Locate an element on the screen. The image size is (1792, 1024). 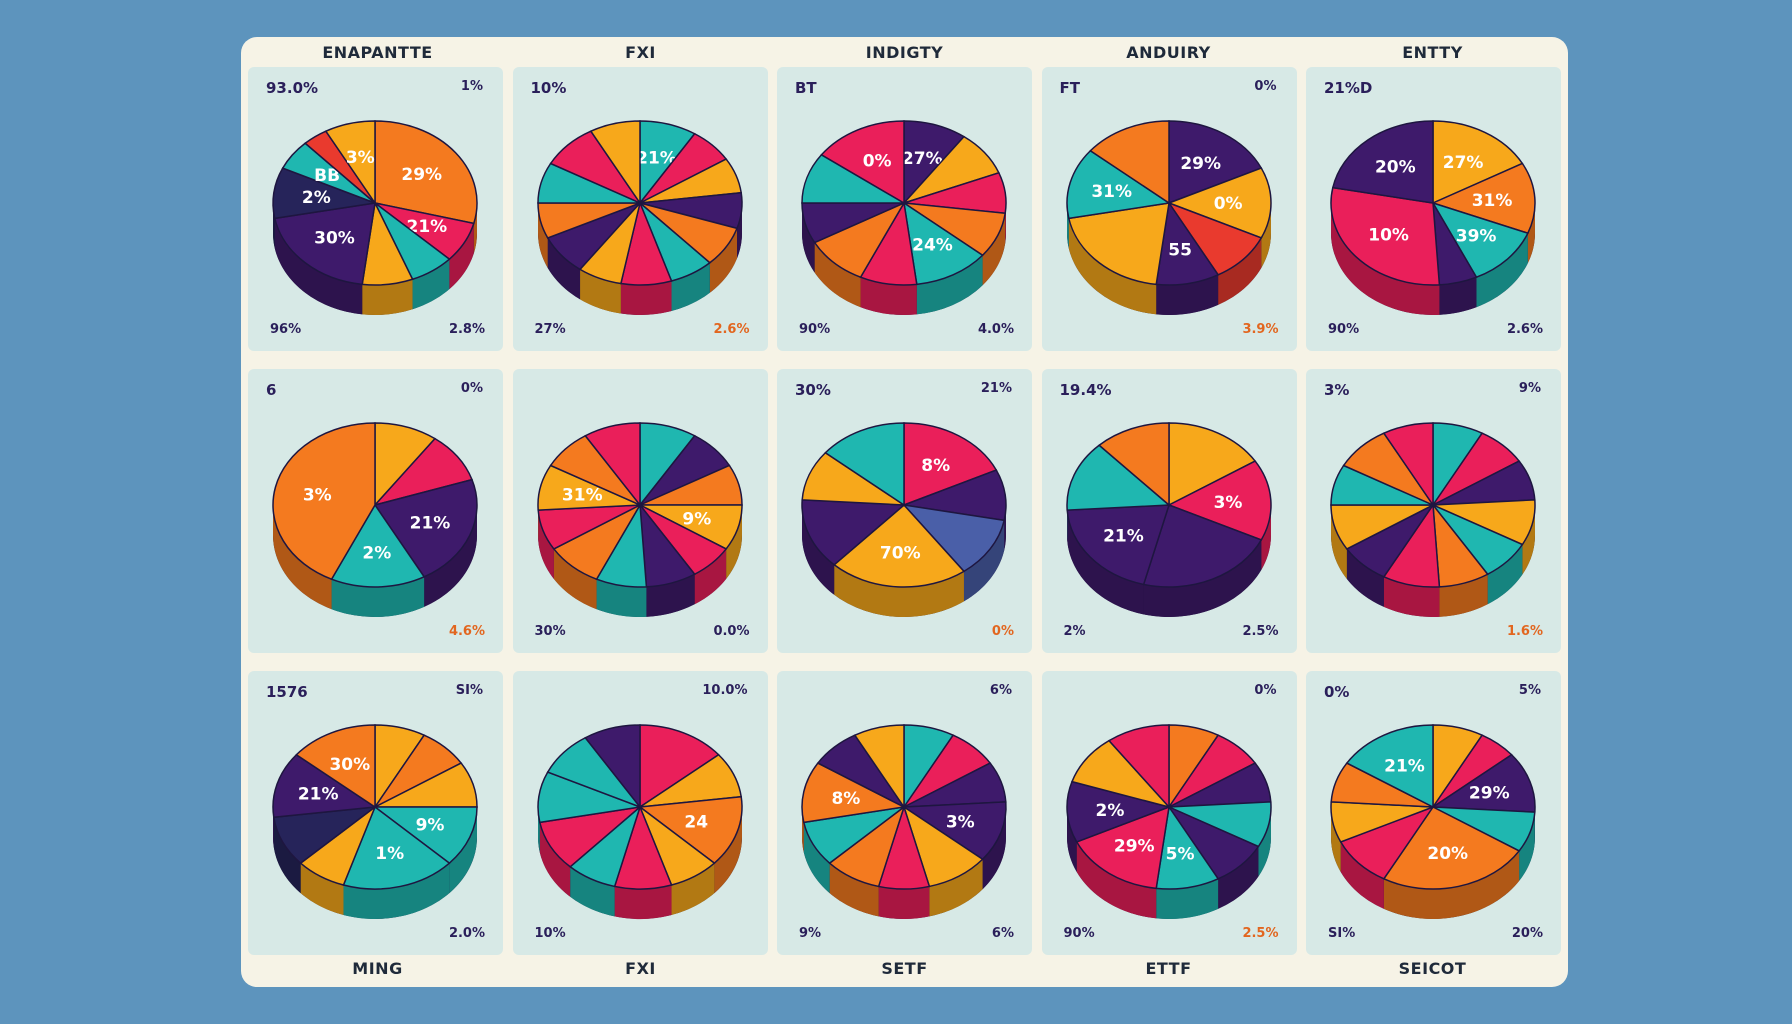
corner-label-bottom-left: 10% is located at coordinates (550, 933).